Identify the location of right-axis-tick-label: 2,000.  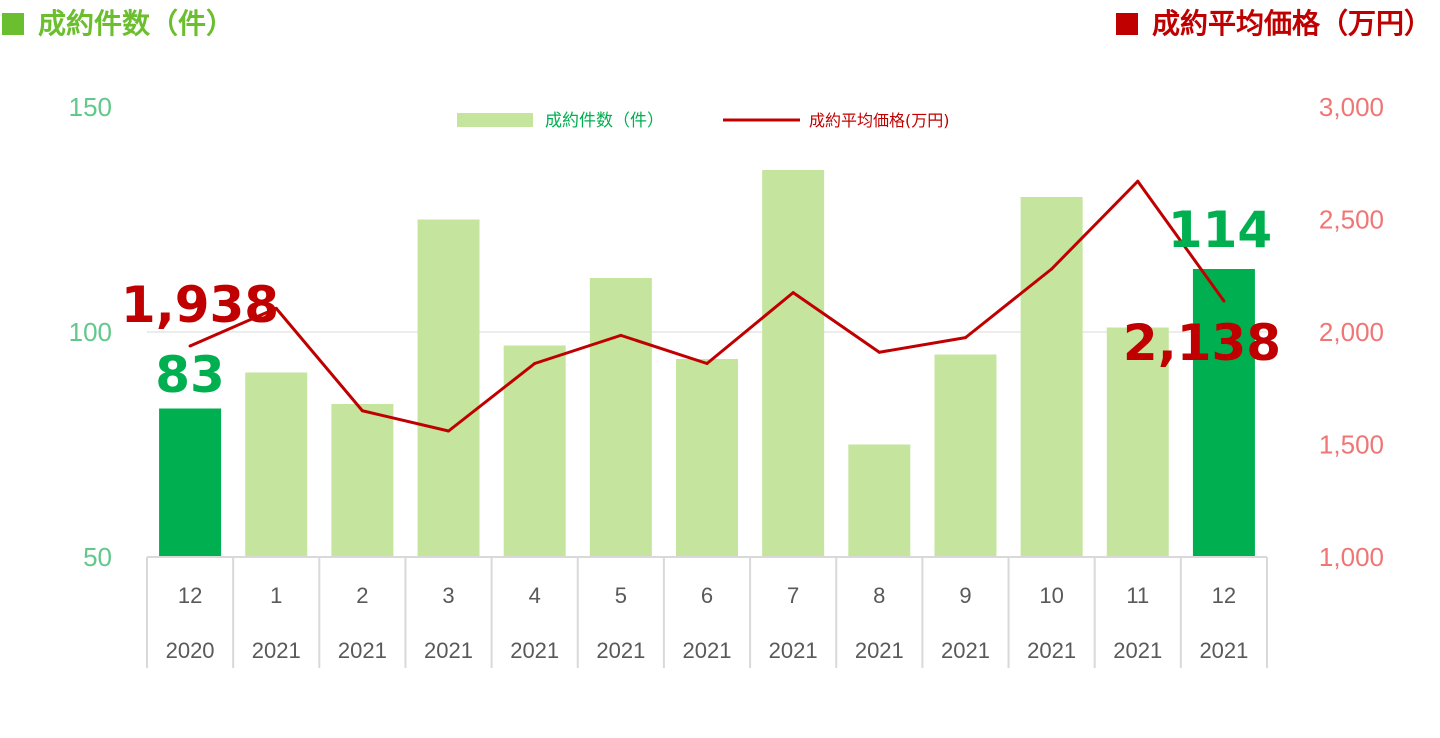
(1351, 332).